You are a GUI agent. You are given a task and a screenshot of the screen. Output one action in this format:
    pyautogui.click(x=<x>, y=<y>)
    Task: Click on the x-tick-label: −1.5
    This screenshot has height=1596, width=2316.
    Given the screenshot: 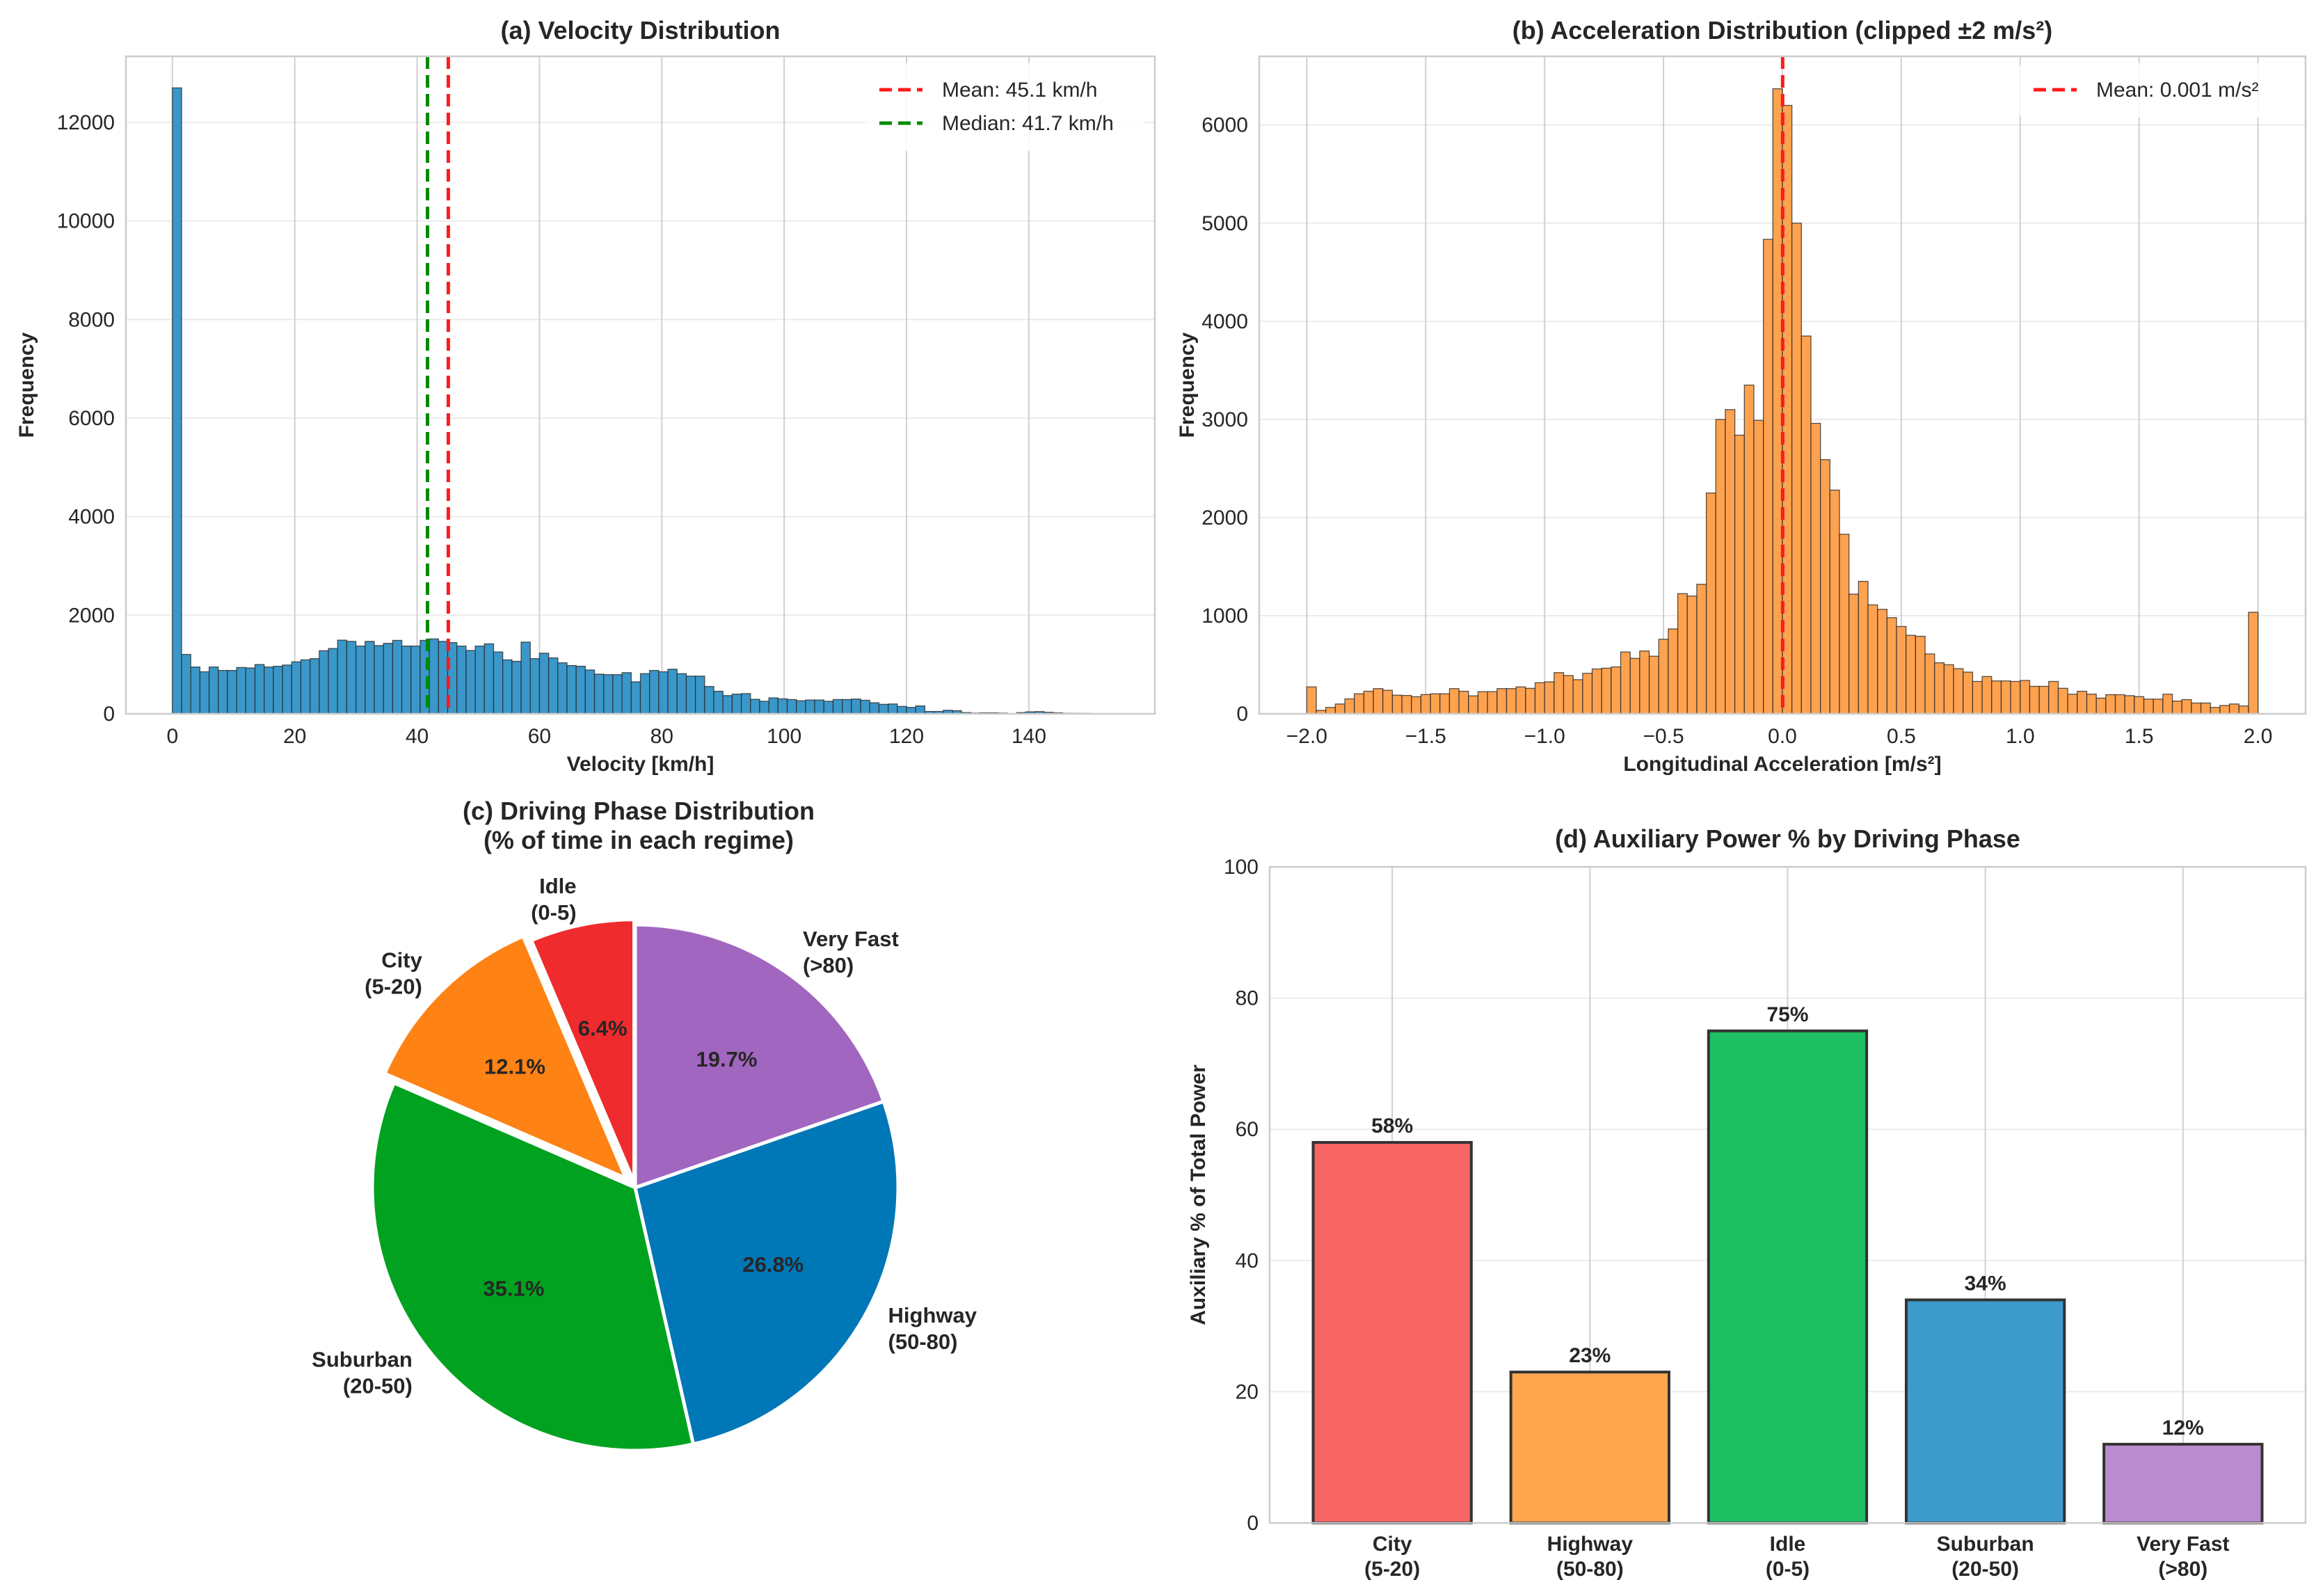 What is the action you would take?
    pyautogui.click(x=1425, y=737)
    